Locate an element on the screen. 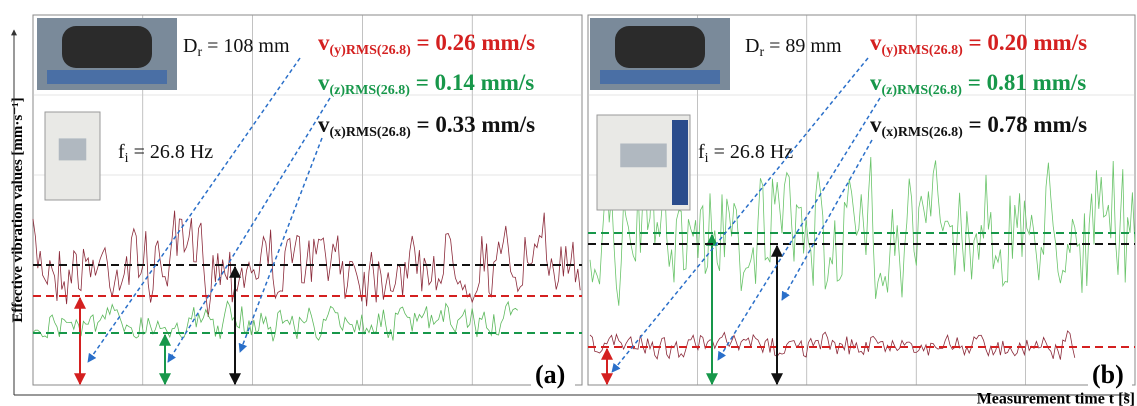  panel-label: (b) is located at coordinates (1108, 374).